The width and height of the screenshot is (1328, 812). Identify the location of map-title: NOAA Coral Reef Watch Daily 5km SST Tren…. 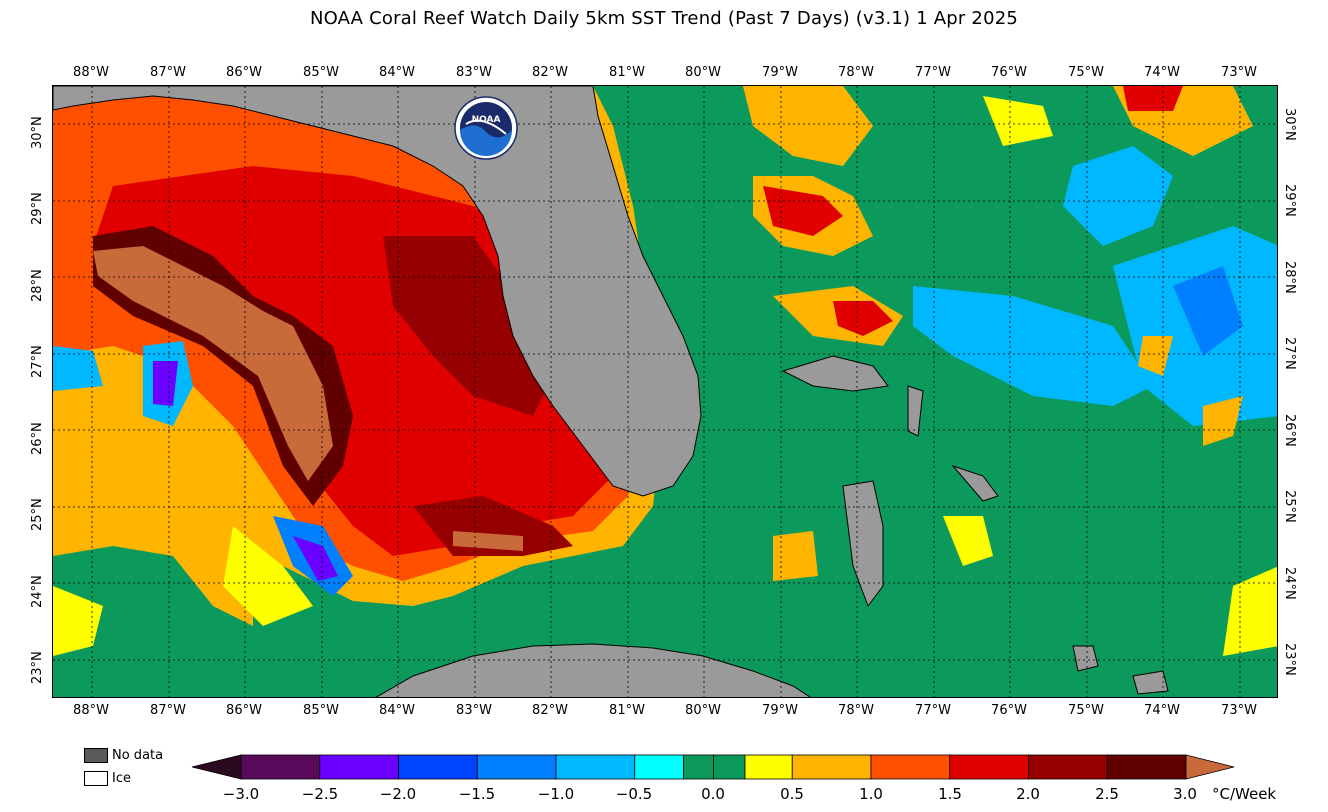
(664, 18).